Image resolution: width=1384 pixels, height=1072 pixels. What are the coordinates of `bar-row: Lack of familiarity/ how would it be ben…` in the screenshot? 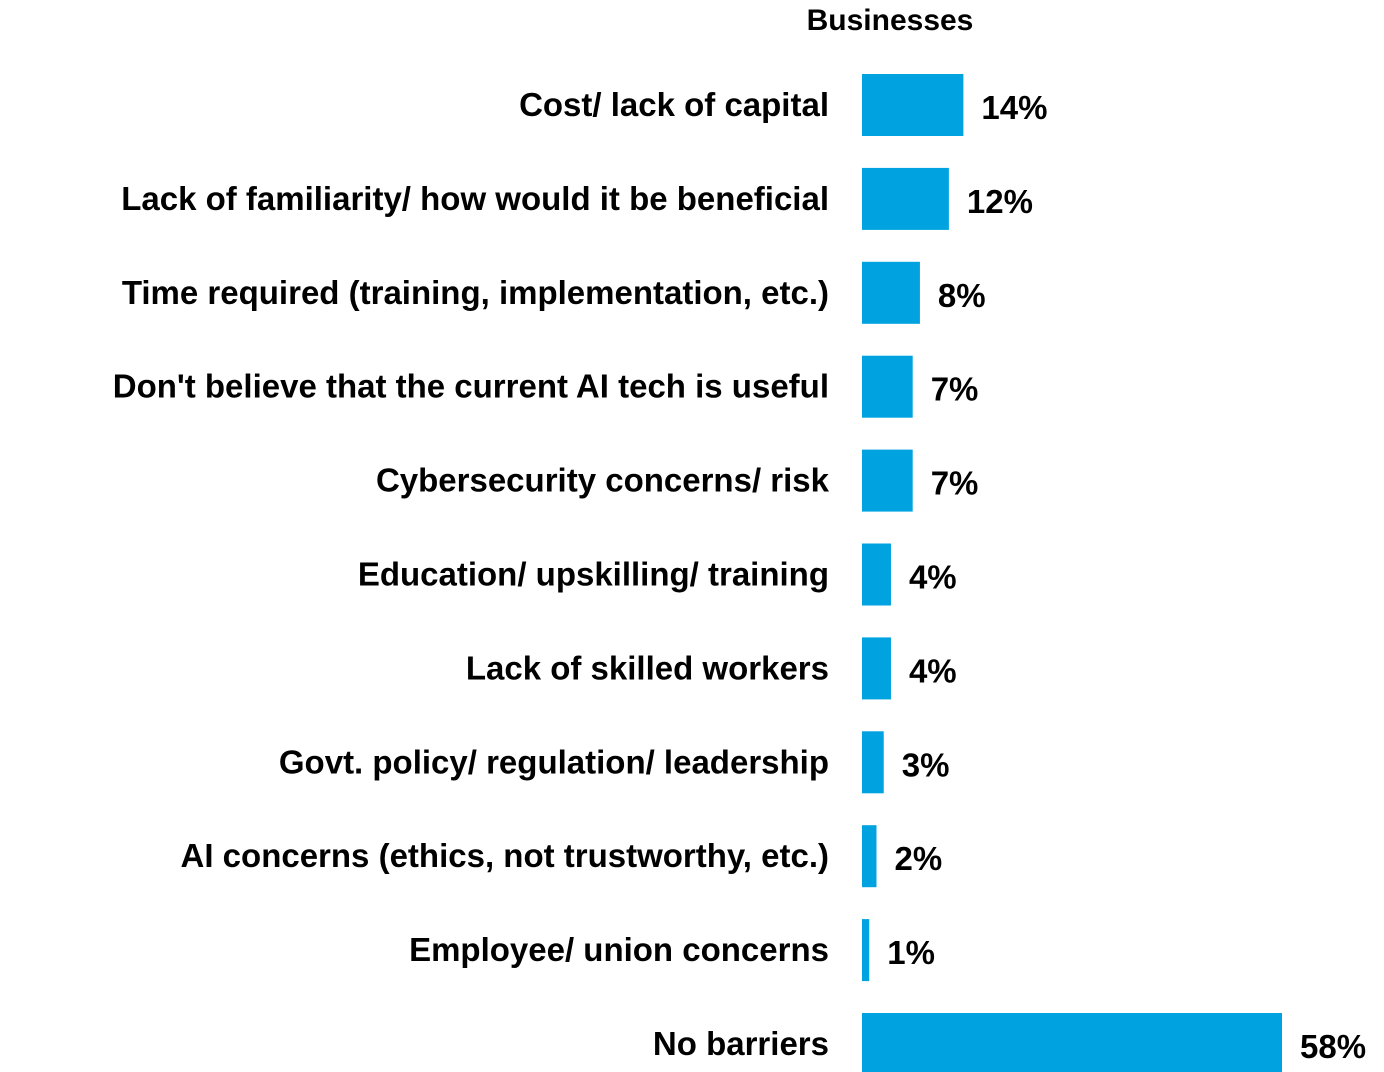 It's located at (577, 198).